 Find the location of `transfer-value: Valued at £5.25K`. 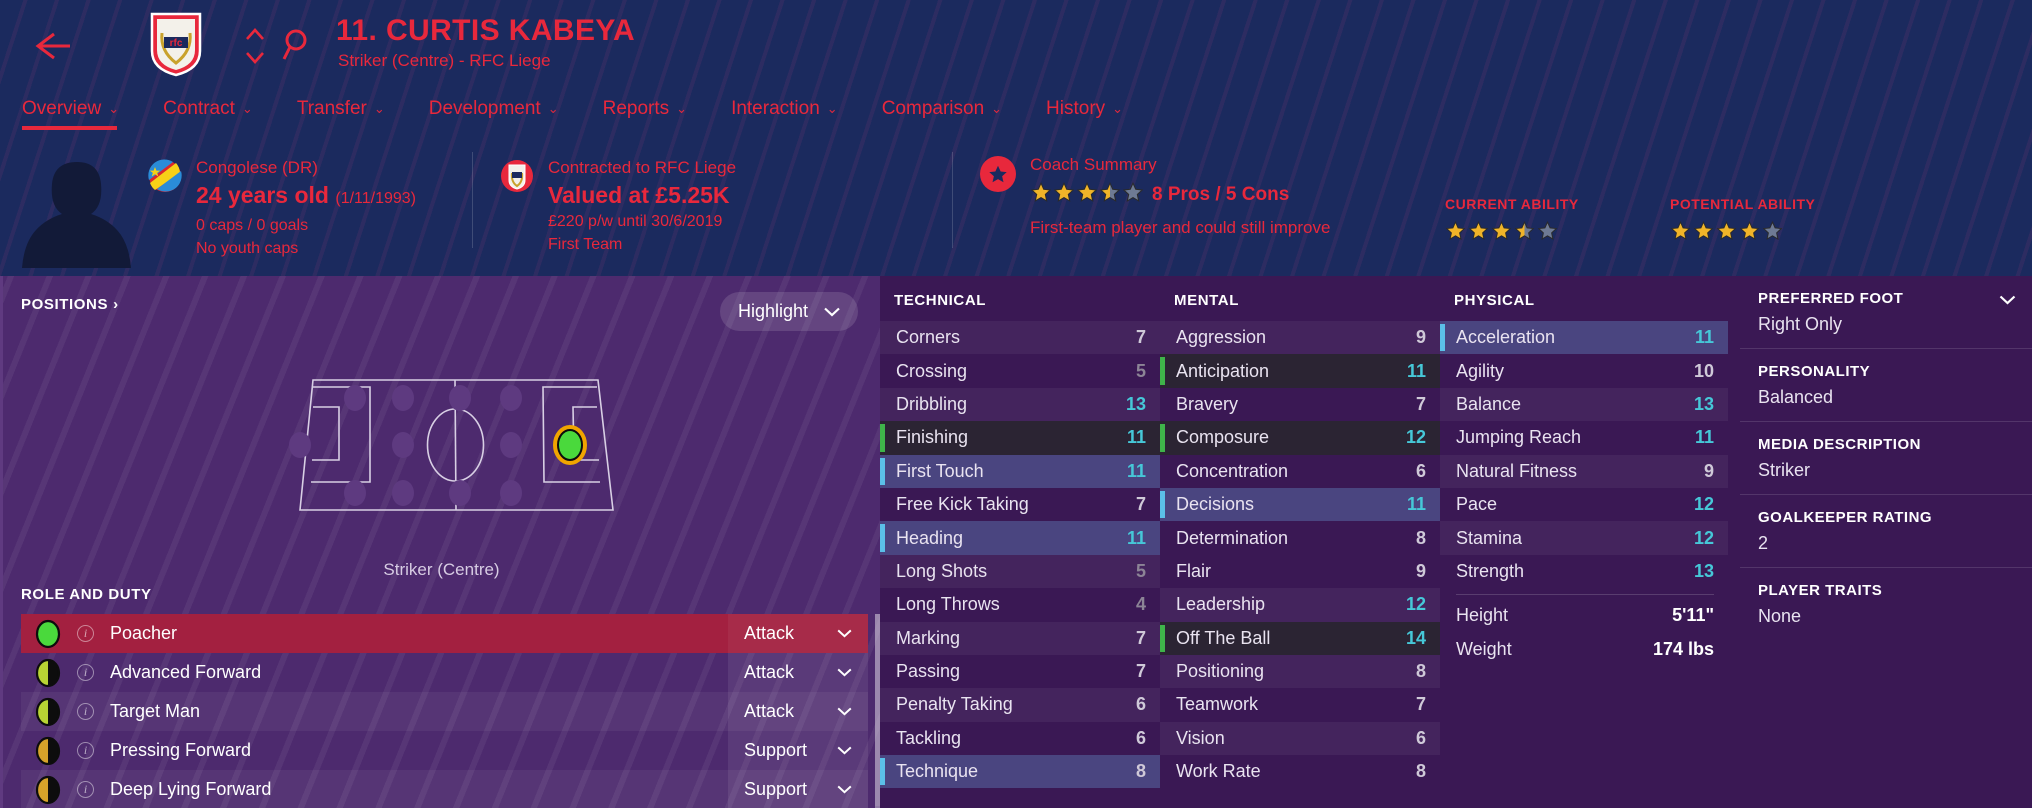

transfer-value: Valued at £5.25K is located at coordinates (639, 195).